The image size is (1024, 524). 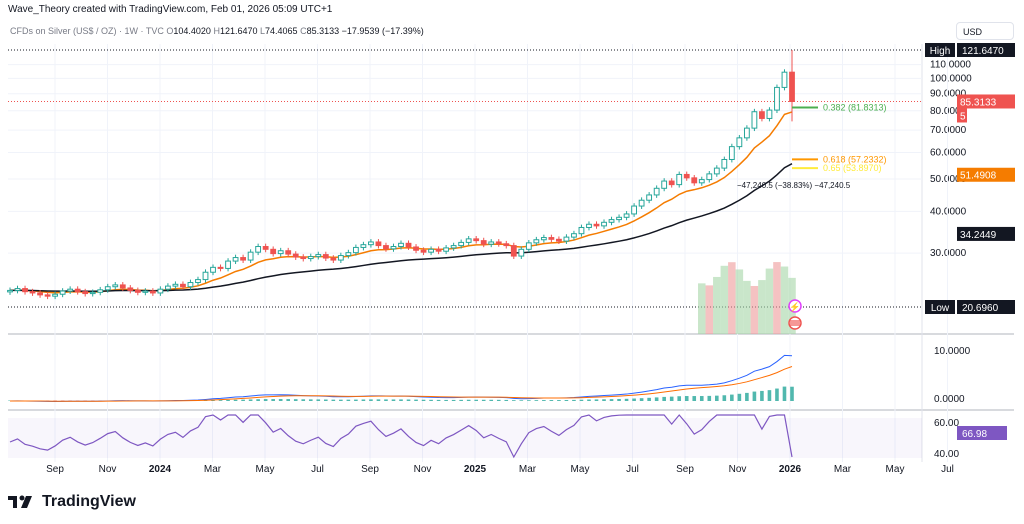 What do you see at coordinates (855, 108) in the screenshot?
I see `fib-level-label: 0.382 (81.8313)` at bounding box center [855, 108].